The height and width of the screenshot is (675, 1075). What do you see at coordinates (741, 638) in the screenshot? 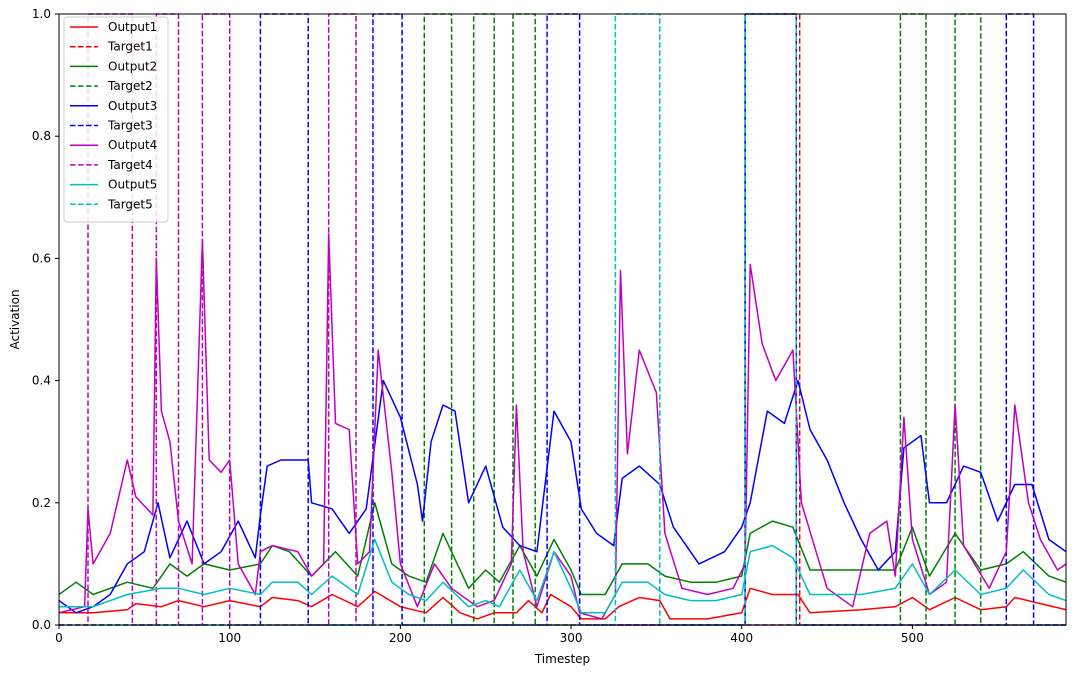
I see `x-tick-label: 400` at bounding box center [741, 638].